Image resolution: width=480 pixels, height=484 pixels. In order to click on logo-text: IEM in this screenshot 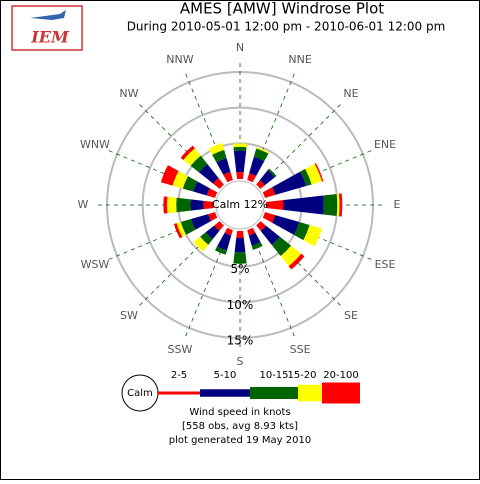, I will do `click(50, 37)`.